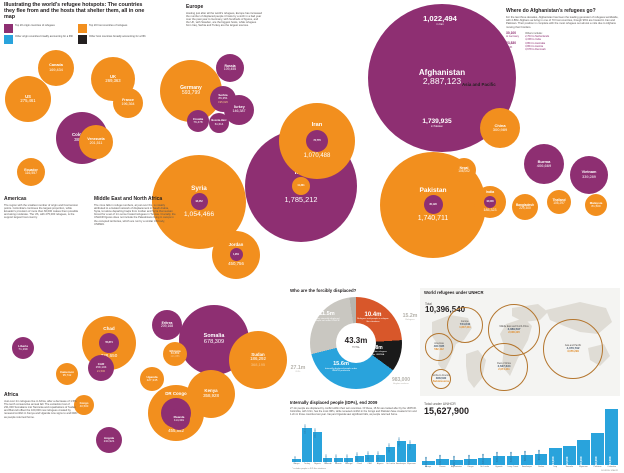  I want to click on afghan-other-entry: 3,804 to Australia, so click(535, 43).